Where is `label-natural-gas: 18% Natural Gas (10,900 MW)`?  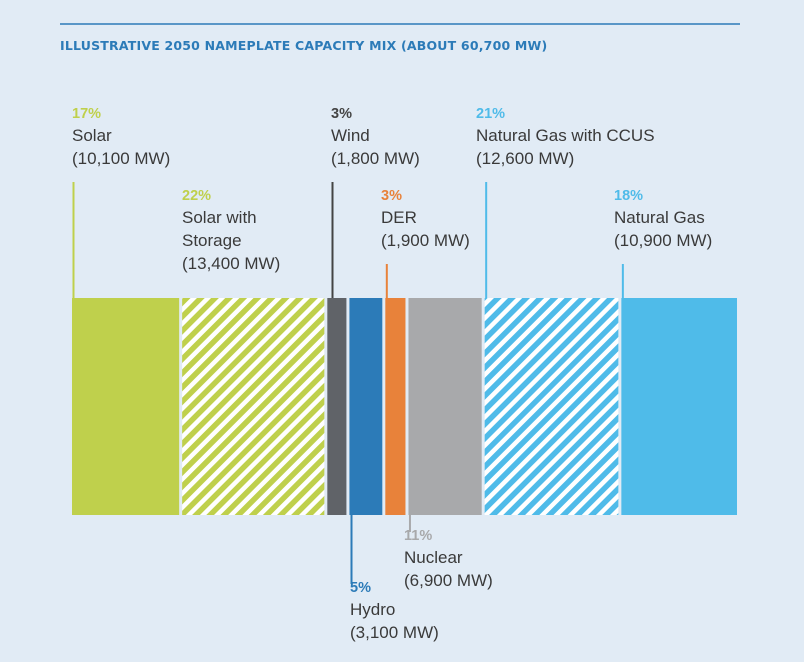
label-natural-gas: 18% Natural Gas (10,900 MW) is located at coordinates (663, 219).